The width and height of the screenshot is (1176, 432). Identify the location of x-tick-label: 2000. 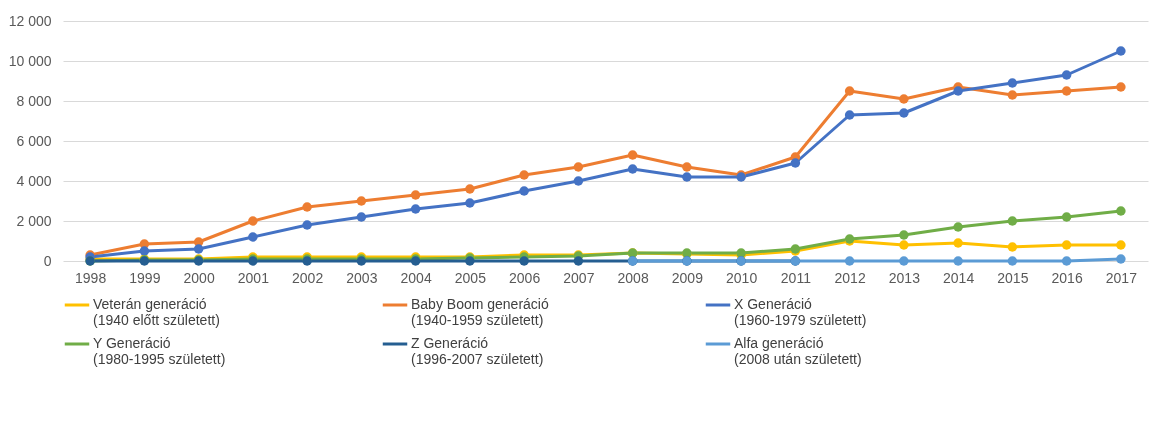
(199, 277).